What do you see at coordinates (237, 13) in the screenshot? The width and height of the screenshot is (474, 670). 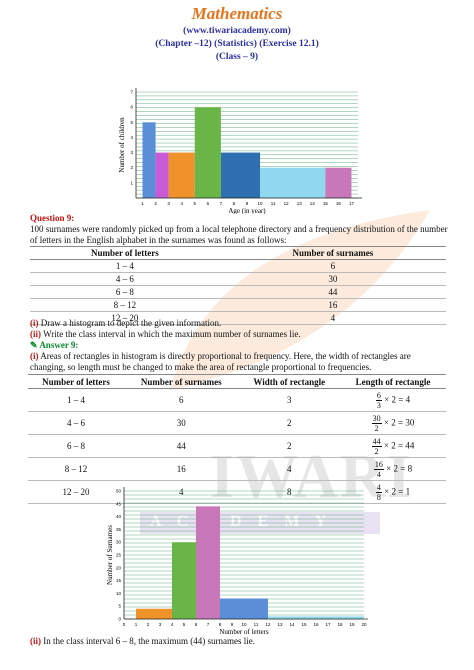 I see `page-title: Mathematics` at bounding box center [237, 13].